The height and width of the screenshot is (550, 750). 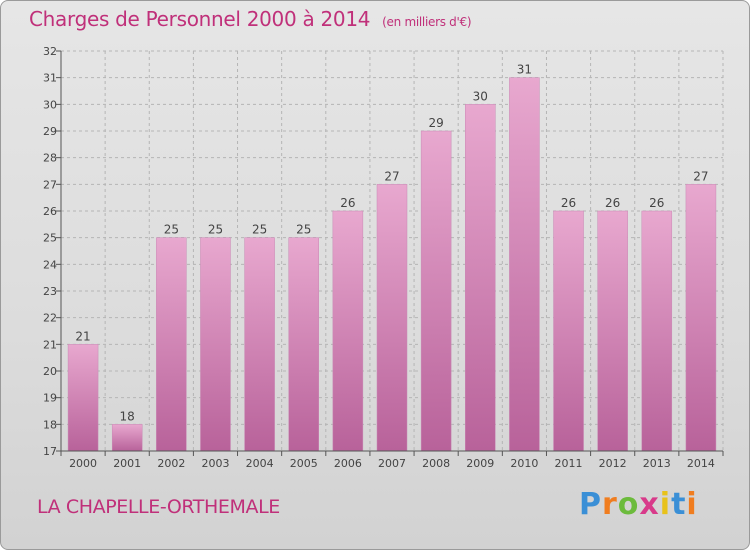 What do you see at coordinates (50, 51) in the screenshot?
I see `y-tick-label: 32` at bounding box center [50, 51].